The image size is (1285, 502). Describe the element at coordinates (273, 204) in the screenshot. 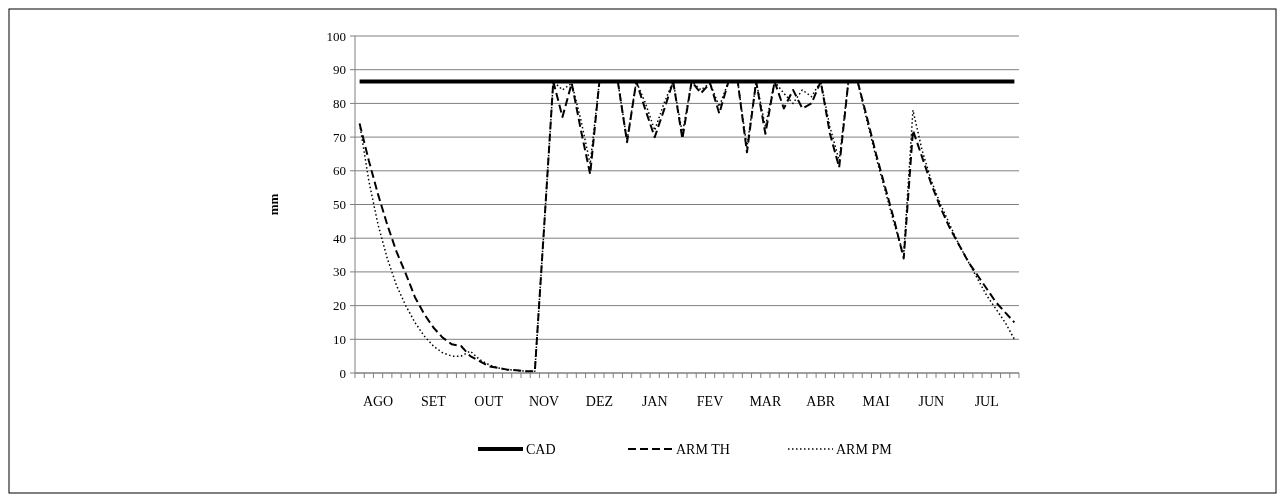

I see `y-axis-title: mm` at that location.